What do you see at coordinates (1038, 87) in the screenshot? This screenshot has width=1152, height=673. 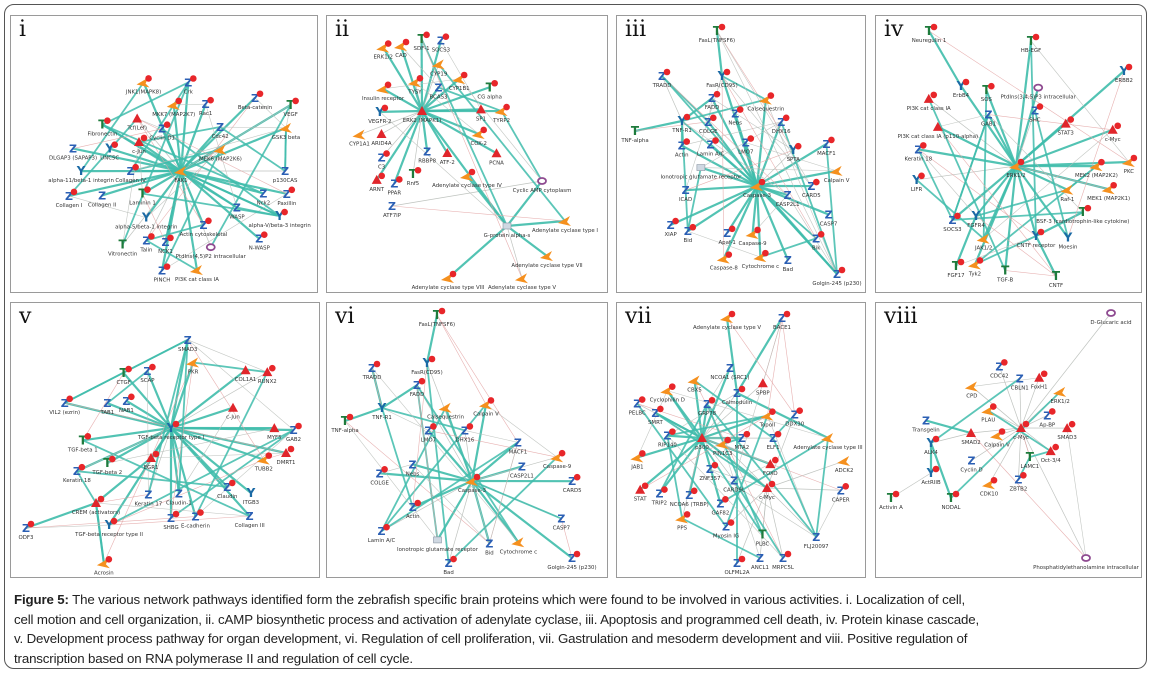 I see `compound-icon` at bounding box center [1038, 87].